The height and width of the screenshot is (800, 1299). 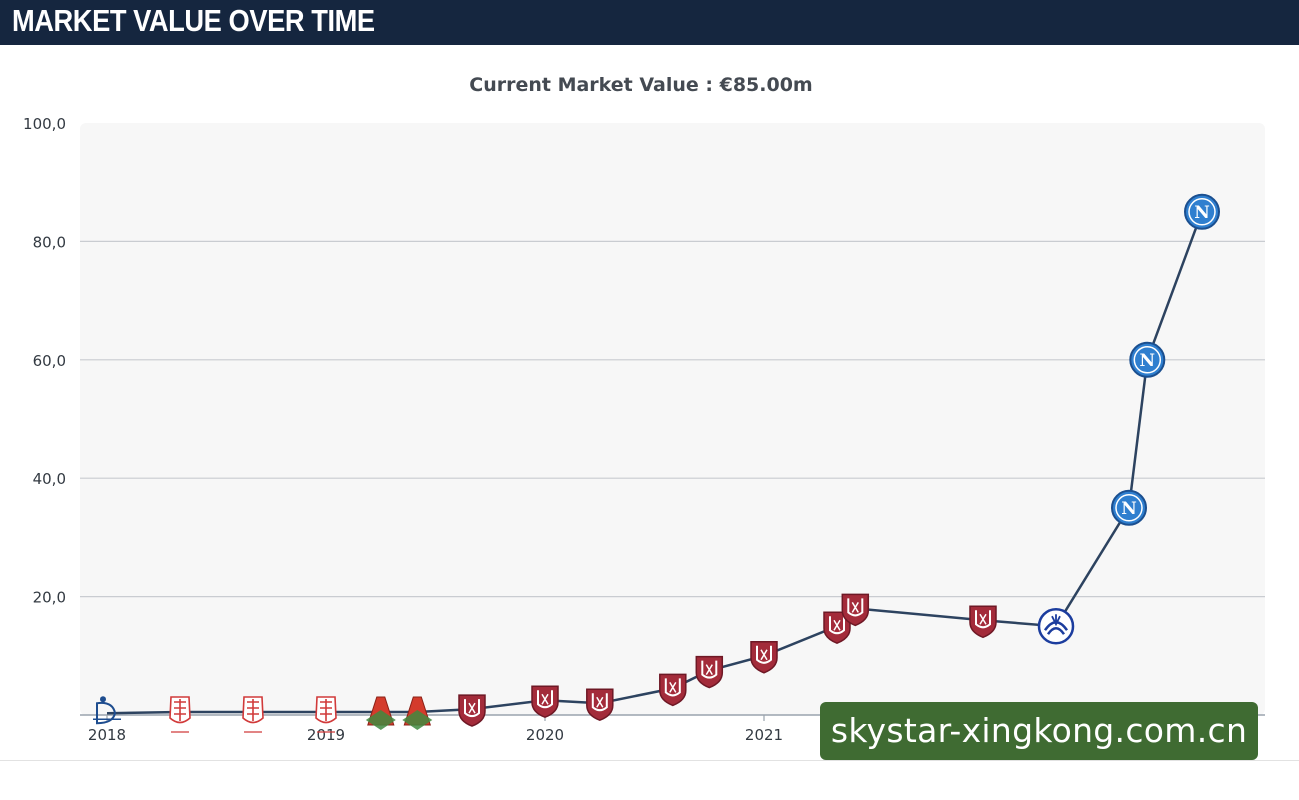 What do you see at coordinates (764, 735) in the screenshot?
I see `x-tick-label: 2021` at bounding box center [764, 735].